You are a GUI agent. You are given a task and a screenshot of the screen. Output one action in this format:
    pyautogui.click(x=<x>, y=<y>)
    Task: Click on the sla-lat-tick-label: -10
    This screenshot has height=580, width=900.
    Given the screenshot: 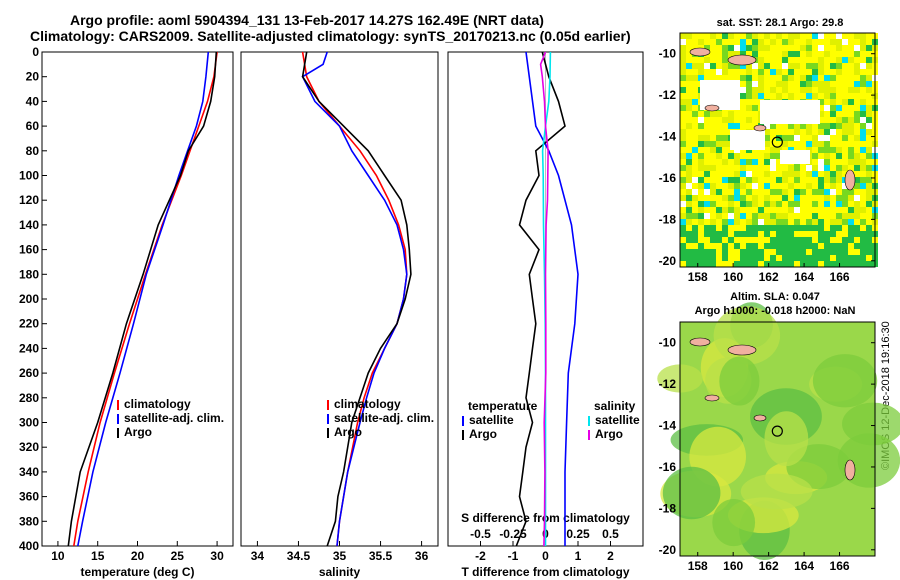 What is the action you would take?
    pyautogui.click(x=668, y=343)
    